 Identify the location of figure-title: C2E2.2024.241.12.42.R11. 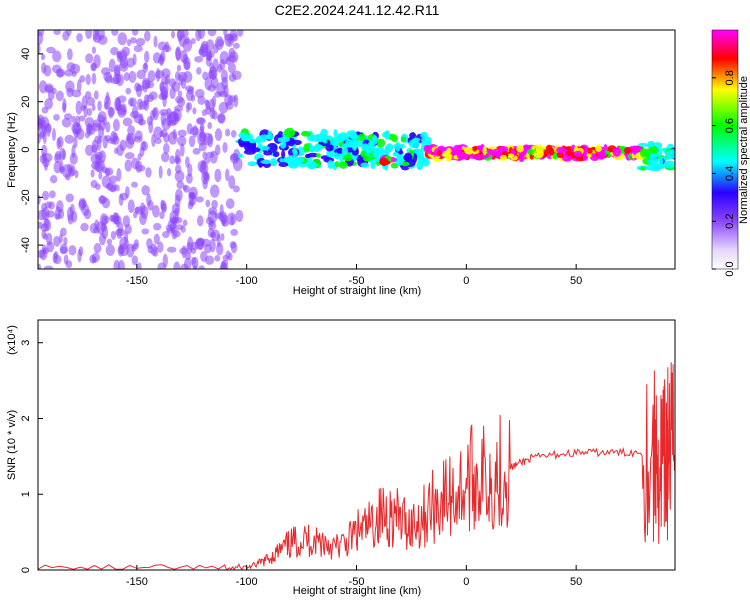
(357, 10).